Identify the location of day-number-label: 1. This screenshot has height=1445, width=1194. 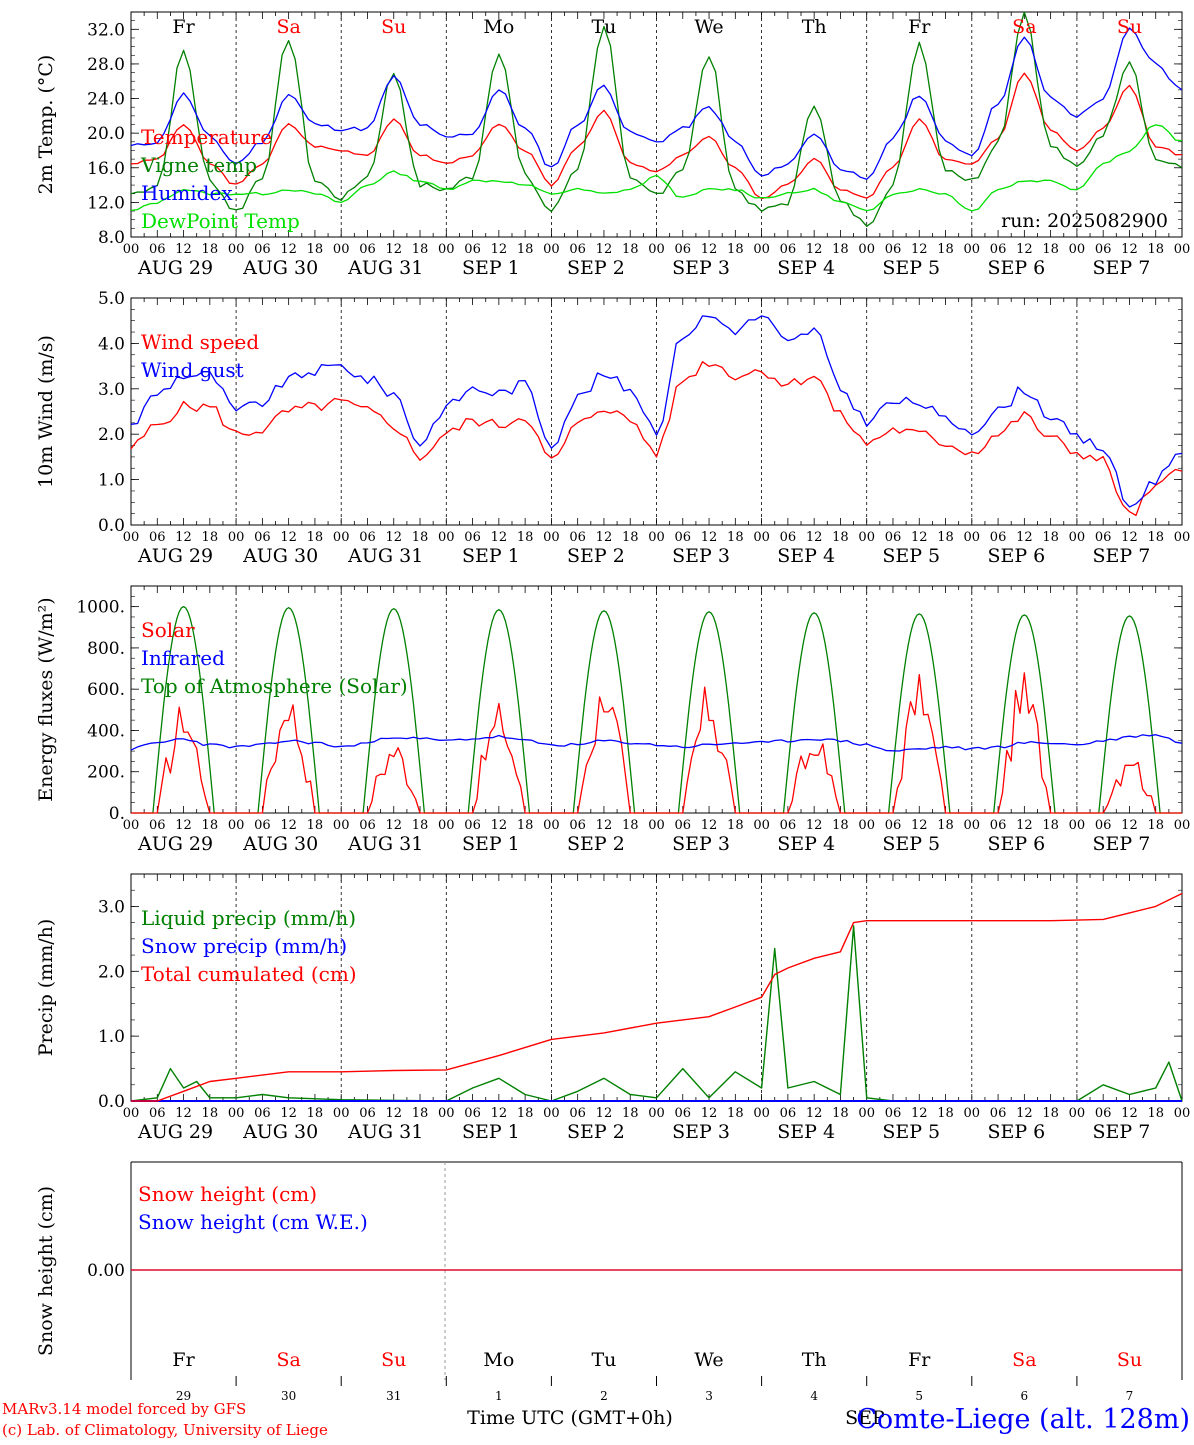
(499, 1396).